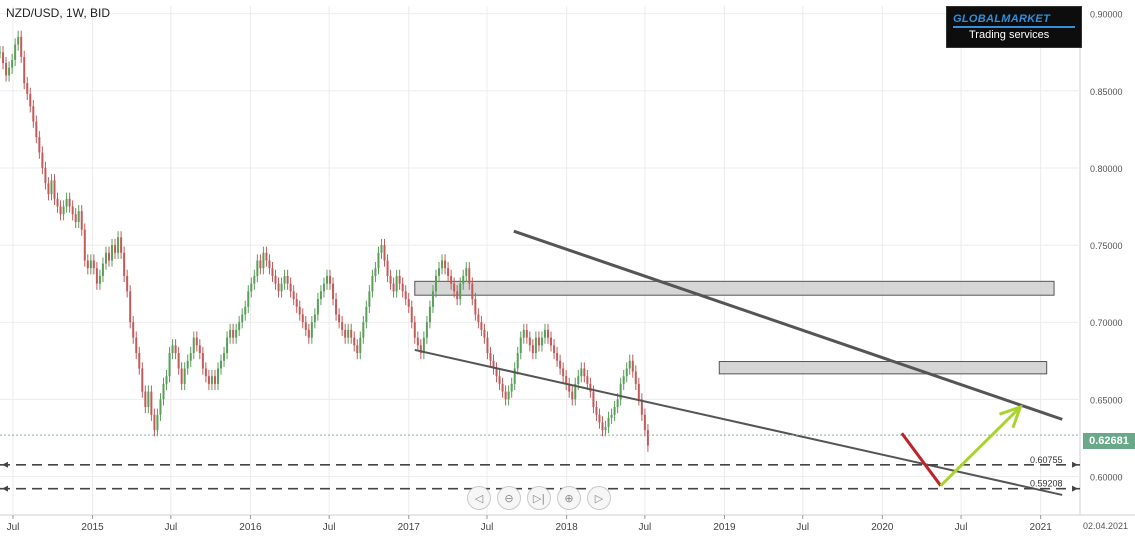  Describe the element at coordinates (569, 498) in the screenshot. I see `zoom-in-icon: ⊕` at that location.